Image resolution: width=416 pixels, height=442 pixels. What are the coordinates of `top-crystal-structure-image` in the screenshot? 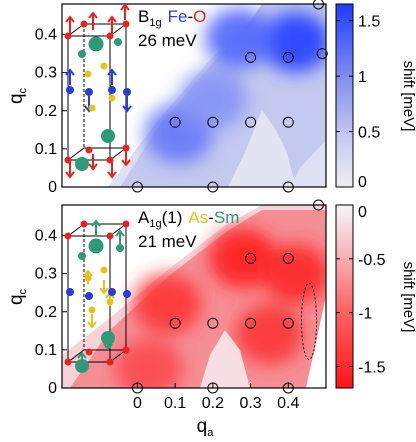 It's located at (98, 91).